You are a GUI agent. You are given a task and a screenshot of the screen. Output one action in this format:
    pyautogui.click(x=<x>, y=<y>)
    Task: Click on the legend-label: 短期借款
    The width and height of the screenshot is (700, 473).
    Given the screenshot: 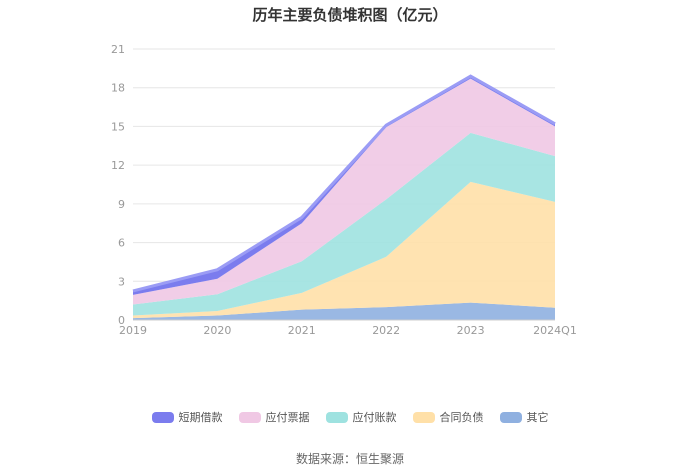 What is the action you would take?
    pyautogui.click(x=200, y=417)
    